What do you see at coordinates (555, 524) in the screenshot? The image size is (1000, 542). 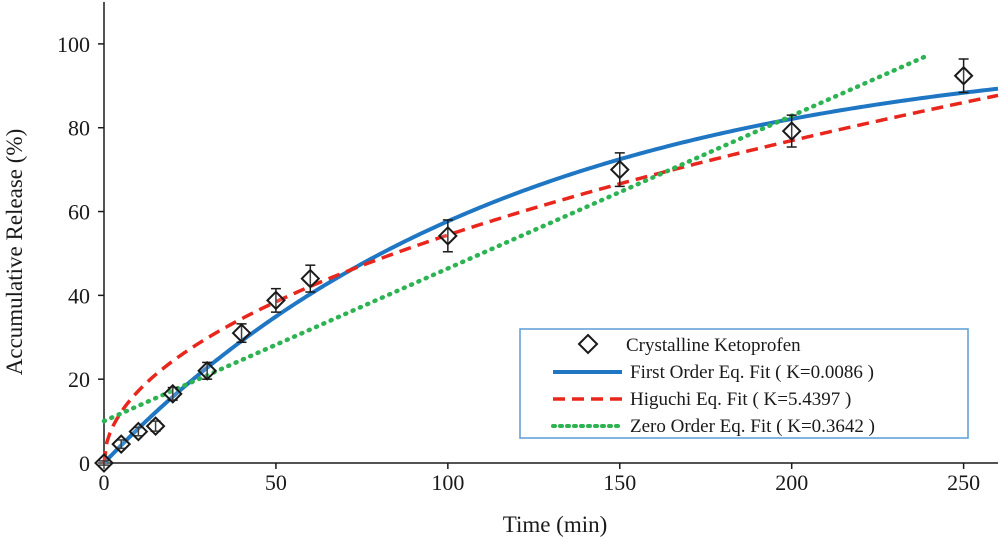 I see `x-axis-title: Time (min)` at bounding box center [555, 524].